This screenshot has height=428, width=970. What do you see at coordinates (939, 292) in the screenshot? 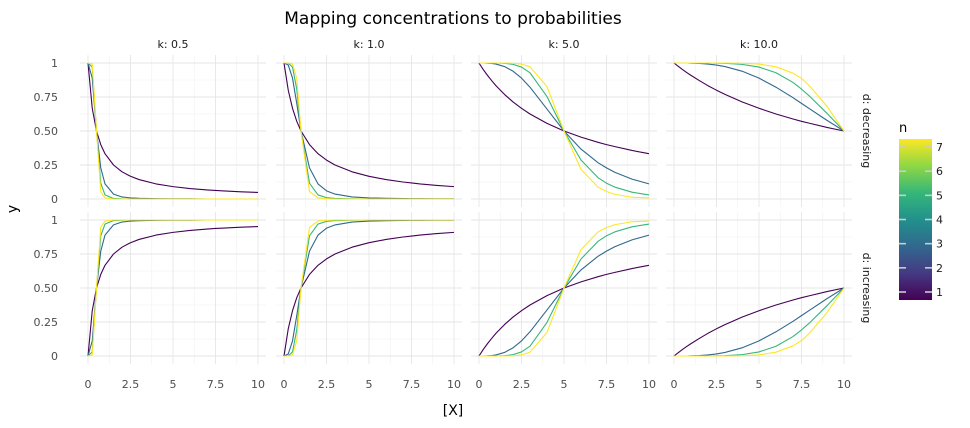
I see `colorbar-tick-label: 1` at bounding box center [939, 292].